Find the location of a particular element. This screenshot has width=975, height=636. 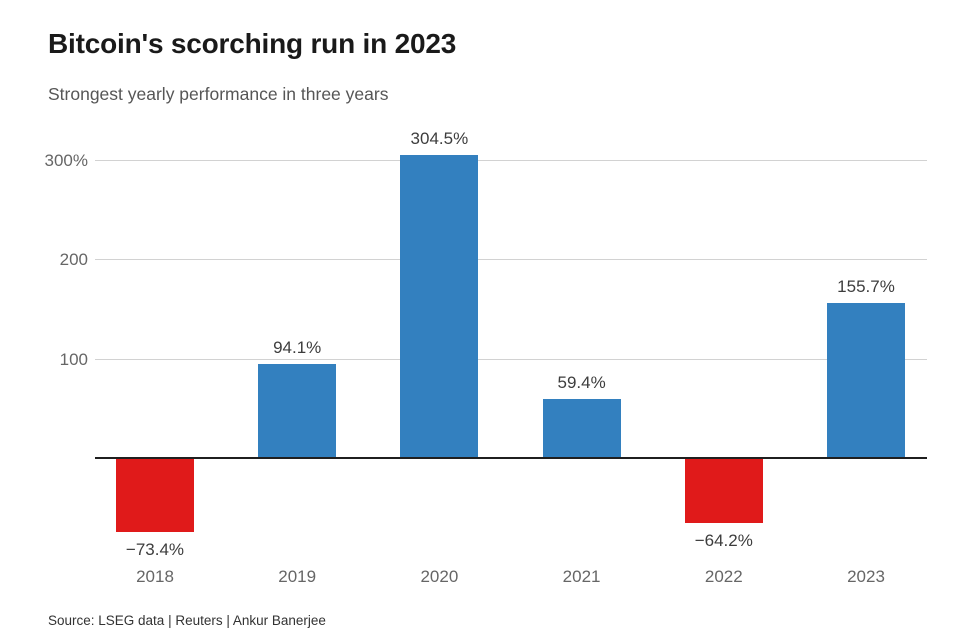

value-label-2022: −64.2% is located at coordinates (723, 540).